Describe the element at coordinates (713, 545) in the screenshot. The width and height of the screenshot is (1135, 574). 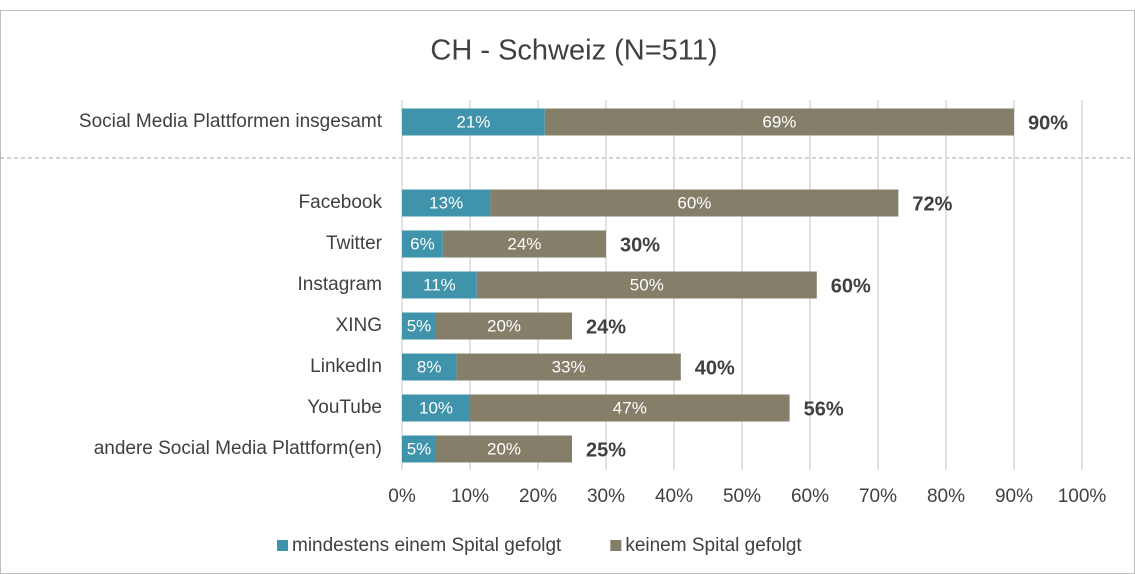
I see `legend-label: keinem Spital gefolgt` at that location.